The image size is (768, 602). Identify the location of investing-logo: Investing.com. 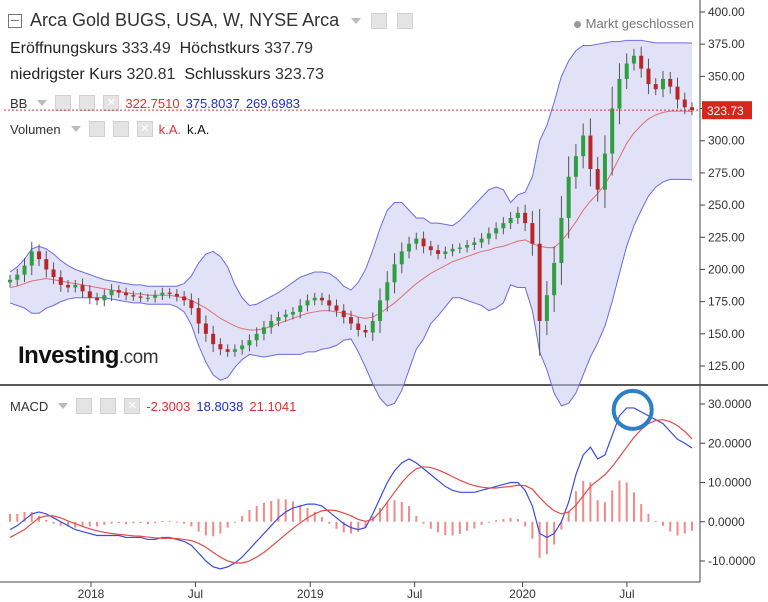
(88, 356).